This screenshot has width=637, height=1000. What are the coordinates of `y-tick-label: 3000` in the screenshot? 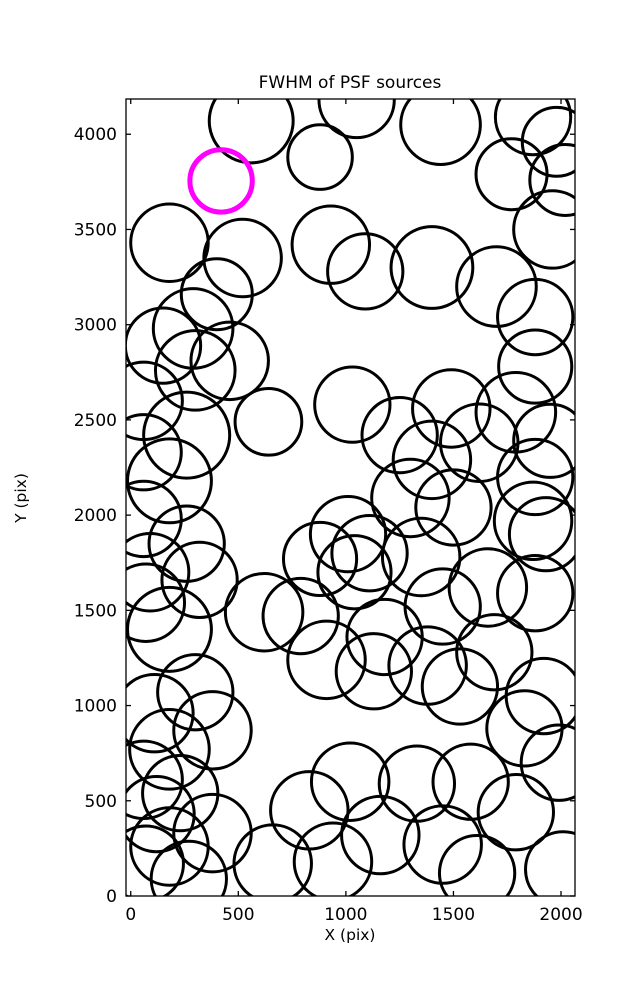 It's located at (95, 326).